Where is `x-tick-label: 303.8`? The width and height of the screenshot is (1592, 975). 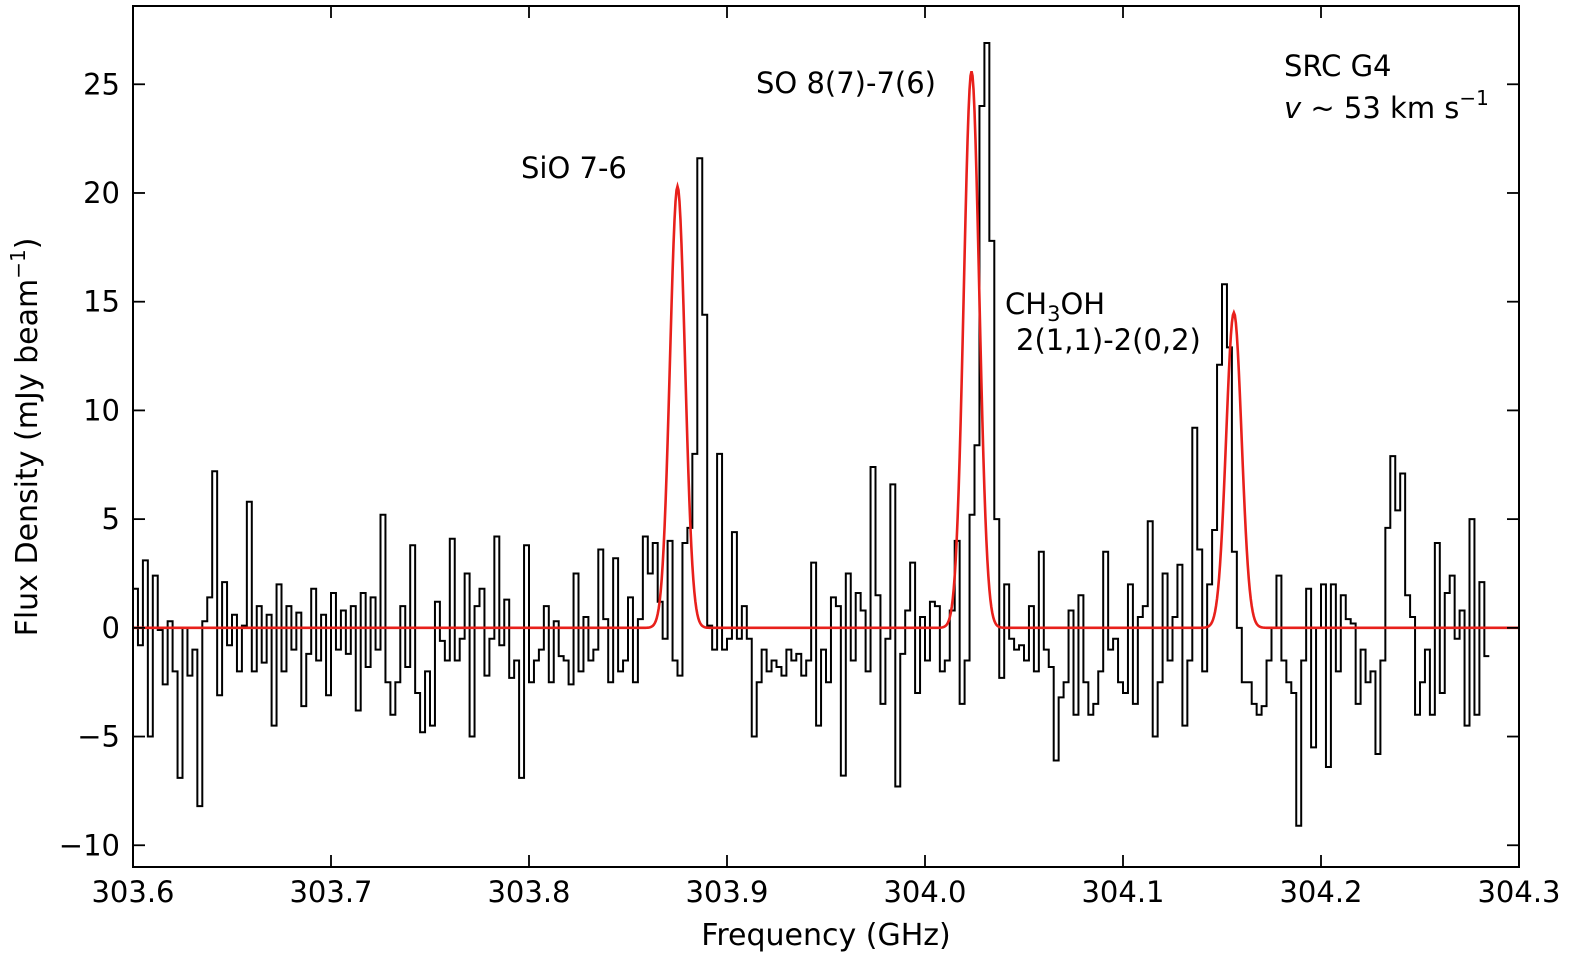
x-tick-label: 303.8 is located at coordinates (528, 892).